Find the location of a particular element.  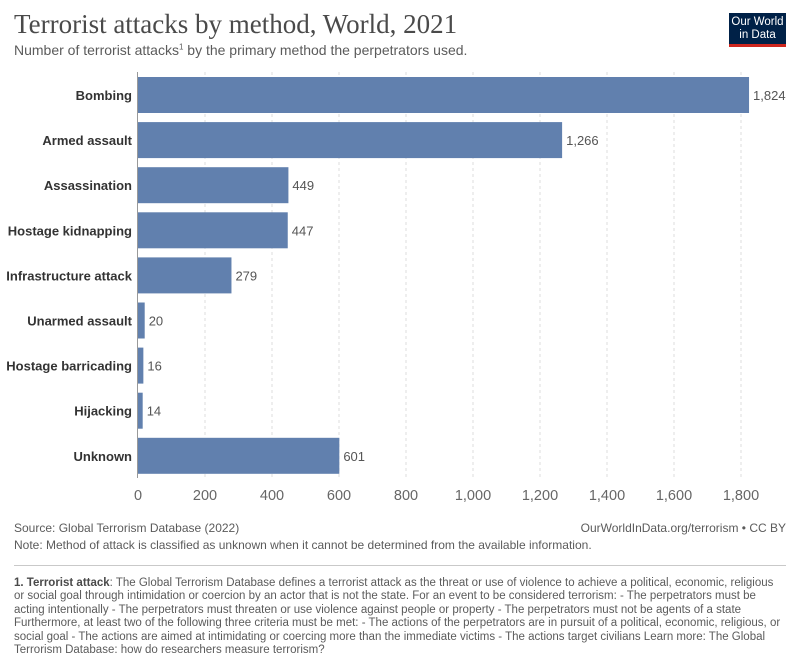

category-label: Hostage barricading is located at coordinates (69, 366).